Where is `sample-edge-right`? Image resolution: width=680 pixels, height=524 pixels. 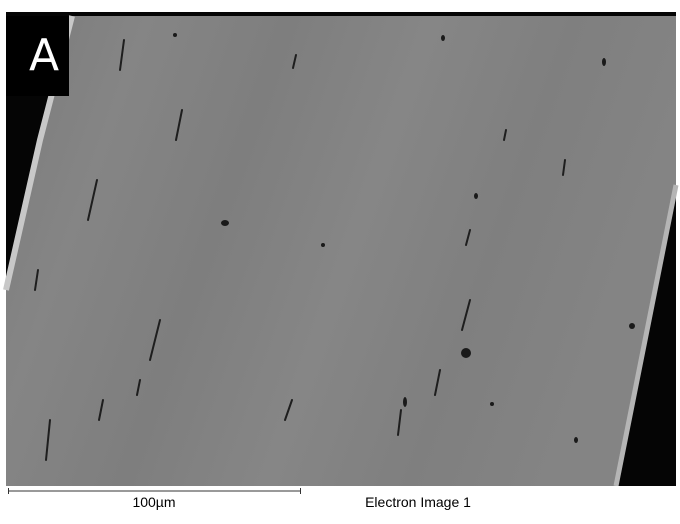 sample-edge-right is located at coordinates (646, 335).